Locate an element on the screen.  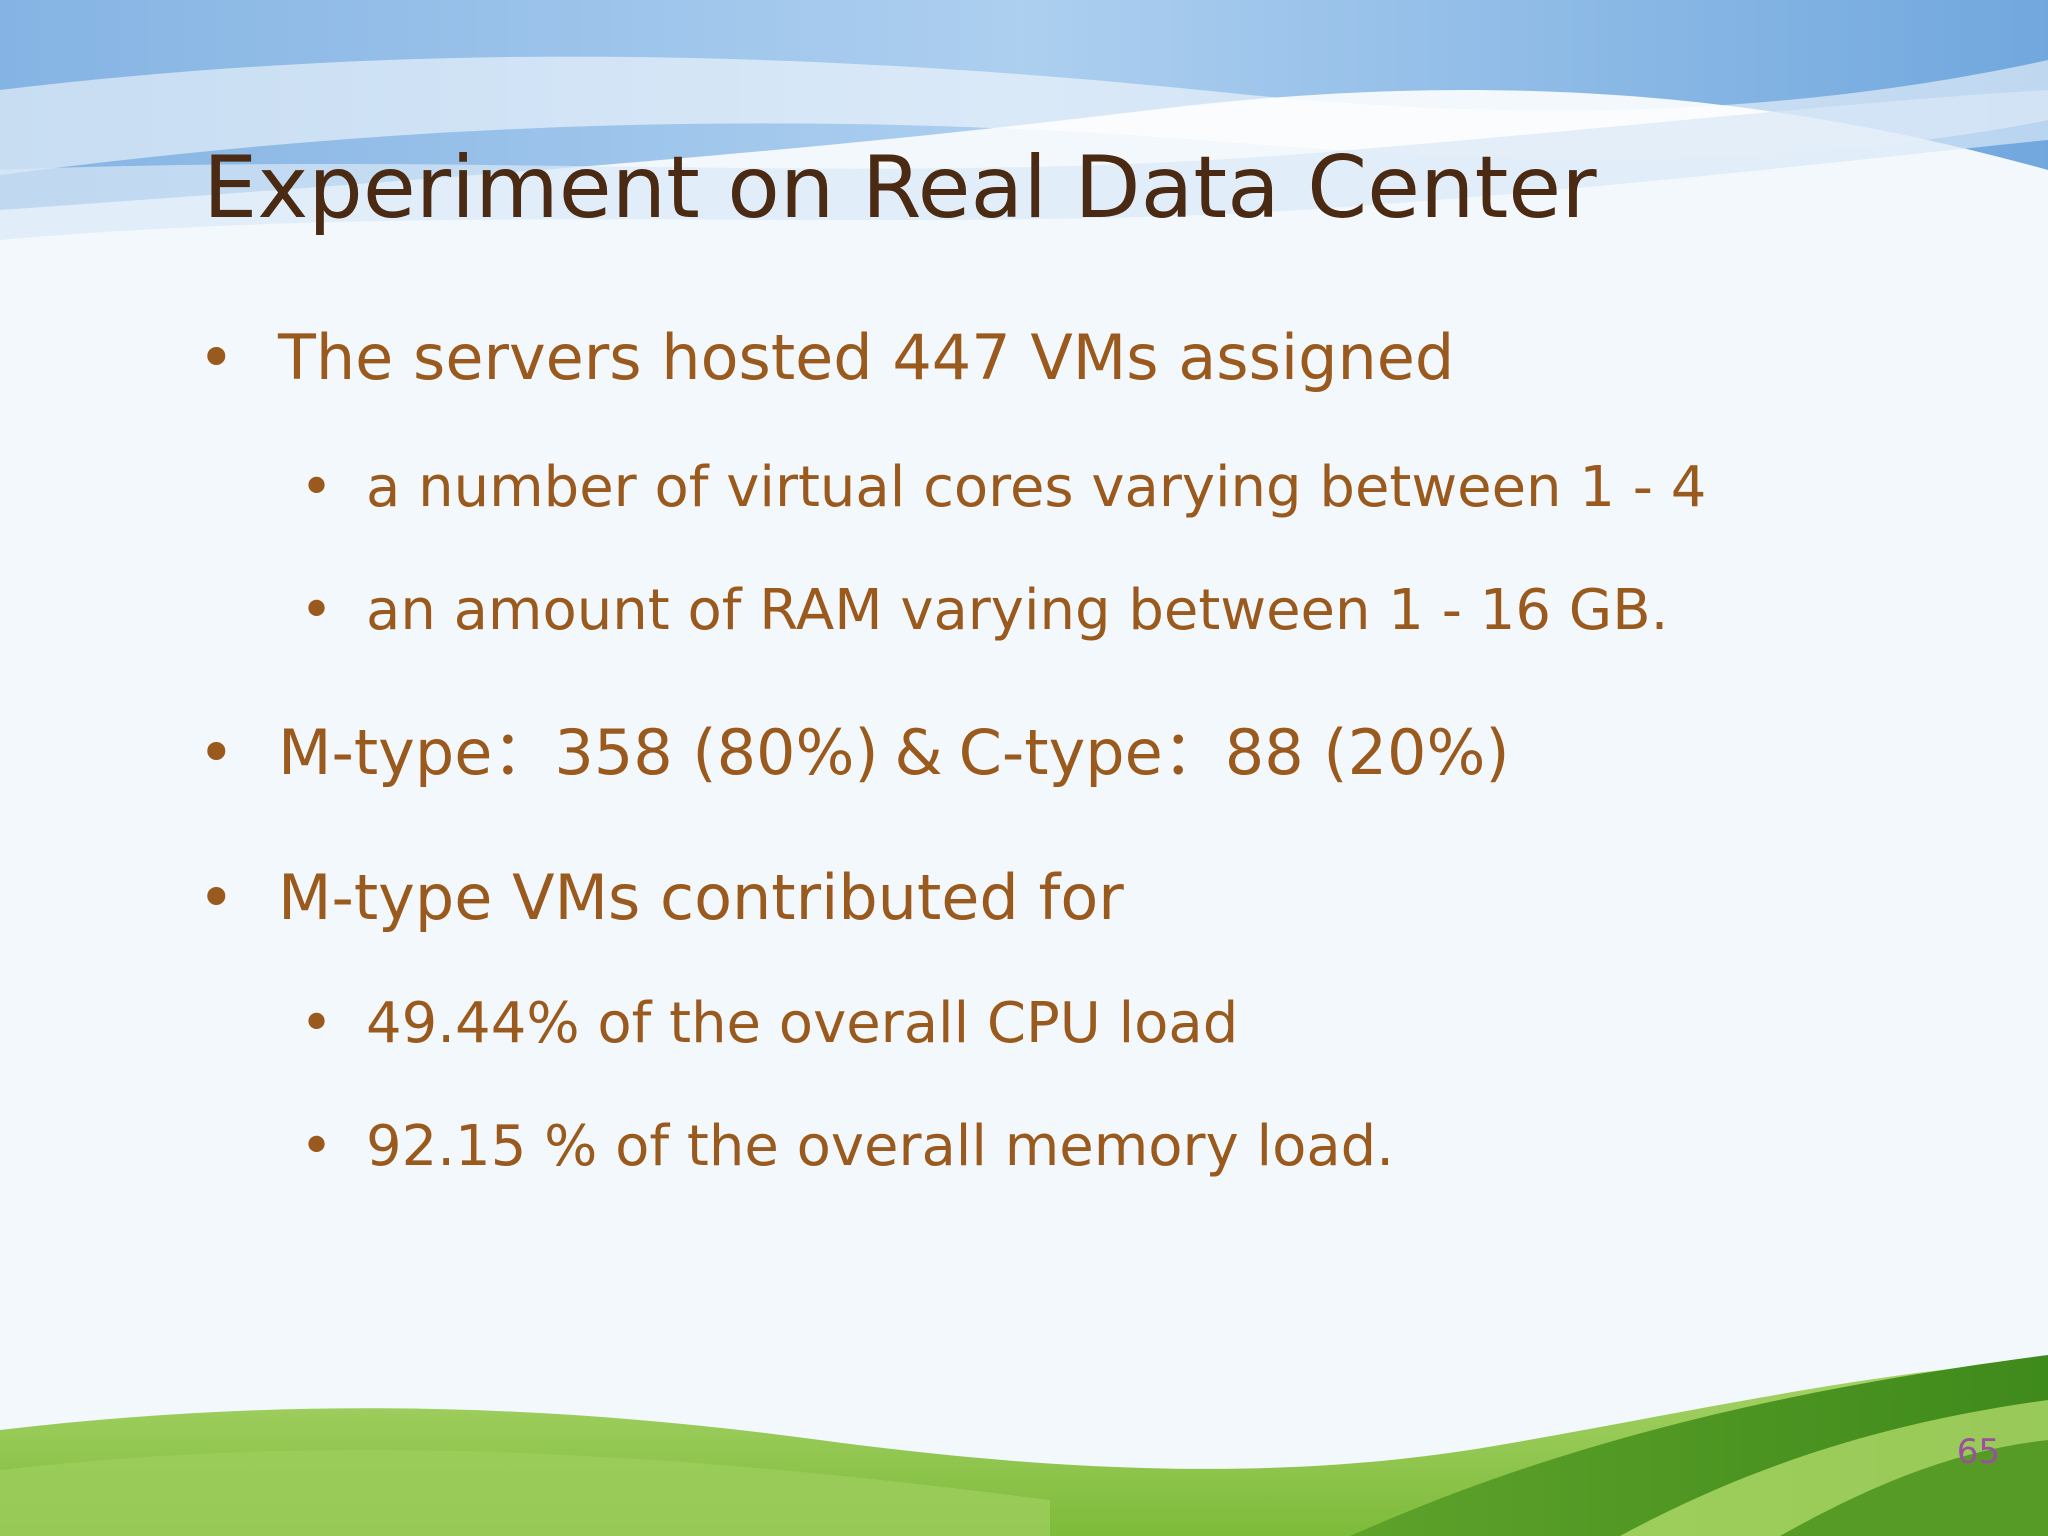
list-item: • M-type VMs contributed for is located at coordinates (661, 898).